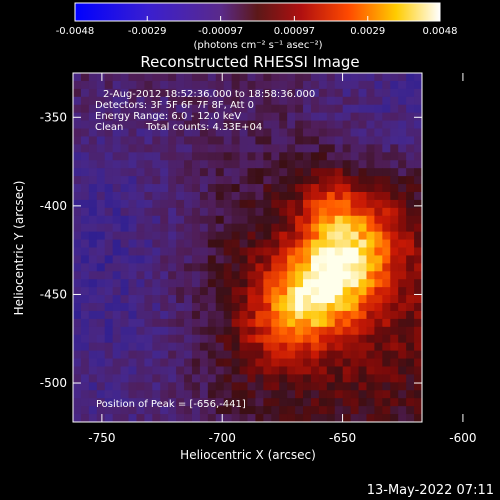 Image resolution: width=500 pixels, height=500 pixels. Describe the element at coordinates (257, 12) in the screenshot. I see `colorbar` at that location.